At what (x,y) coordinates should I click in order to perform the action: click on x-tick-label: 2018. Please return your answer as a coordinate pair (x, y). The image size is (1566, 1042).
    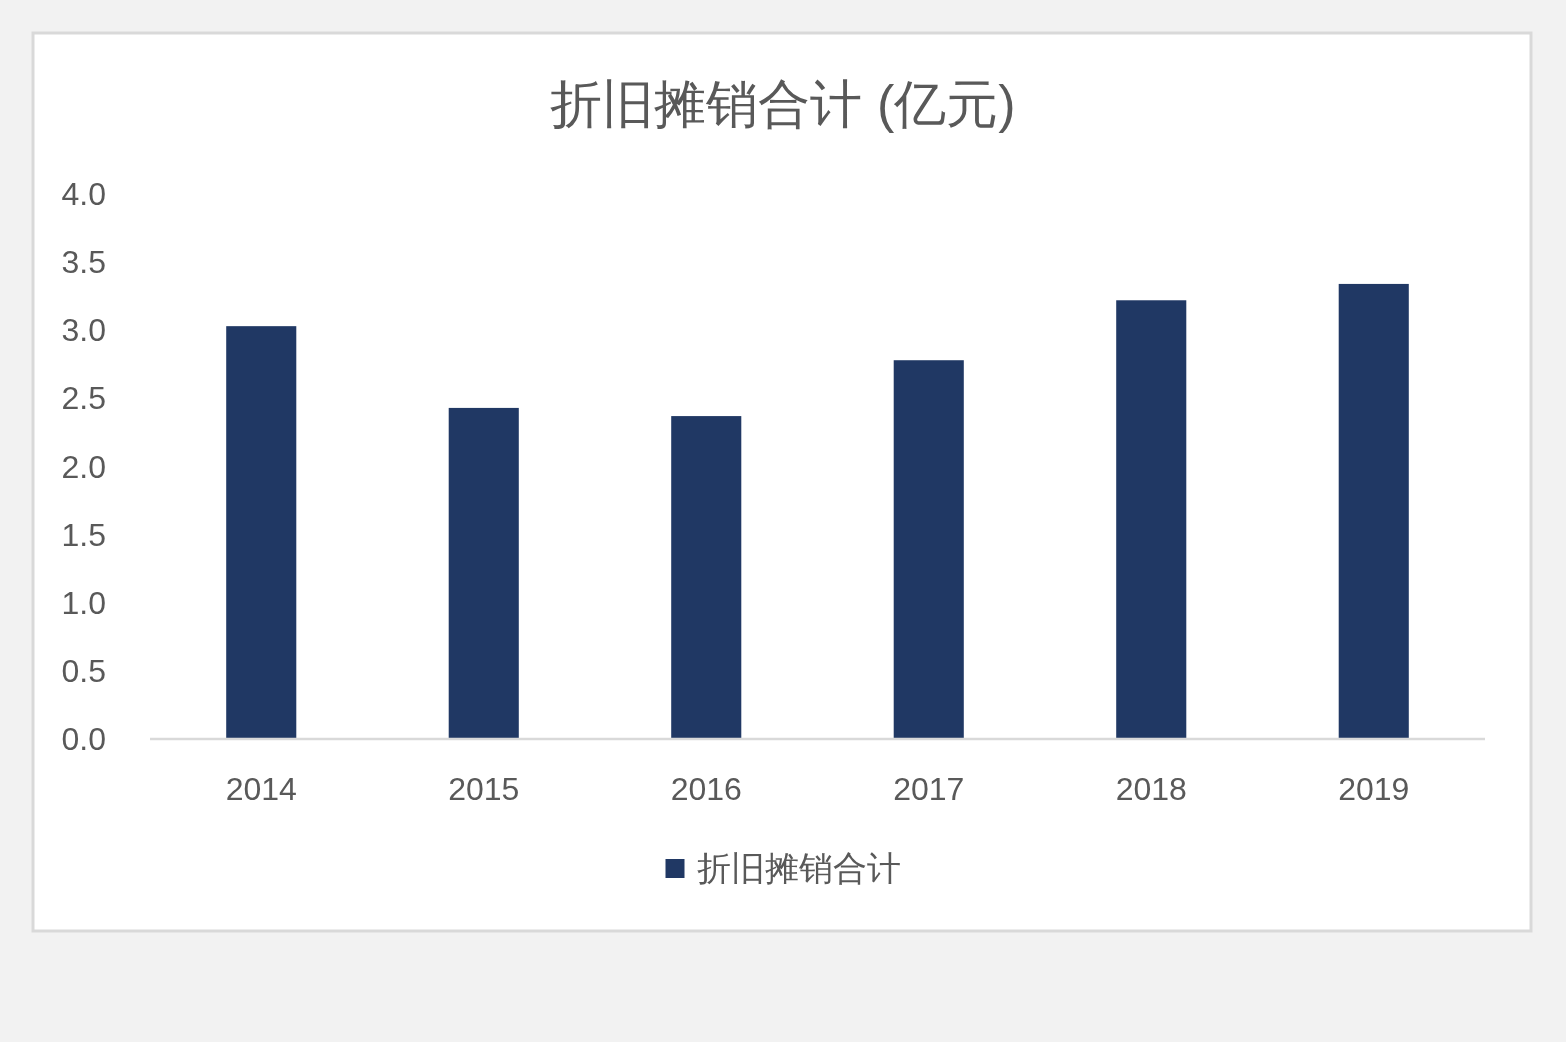
    Looking at the image, I should click on (1151, 789).